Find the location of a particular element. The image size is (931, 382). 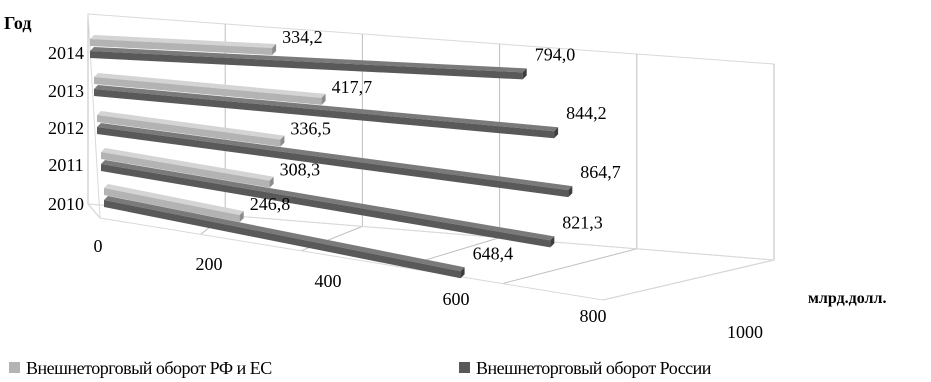

x-tick-label: 400 is located at coordinates (328, 281).